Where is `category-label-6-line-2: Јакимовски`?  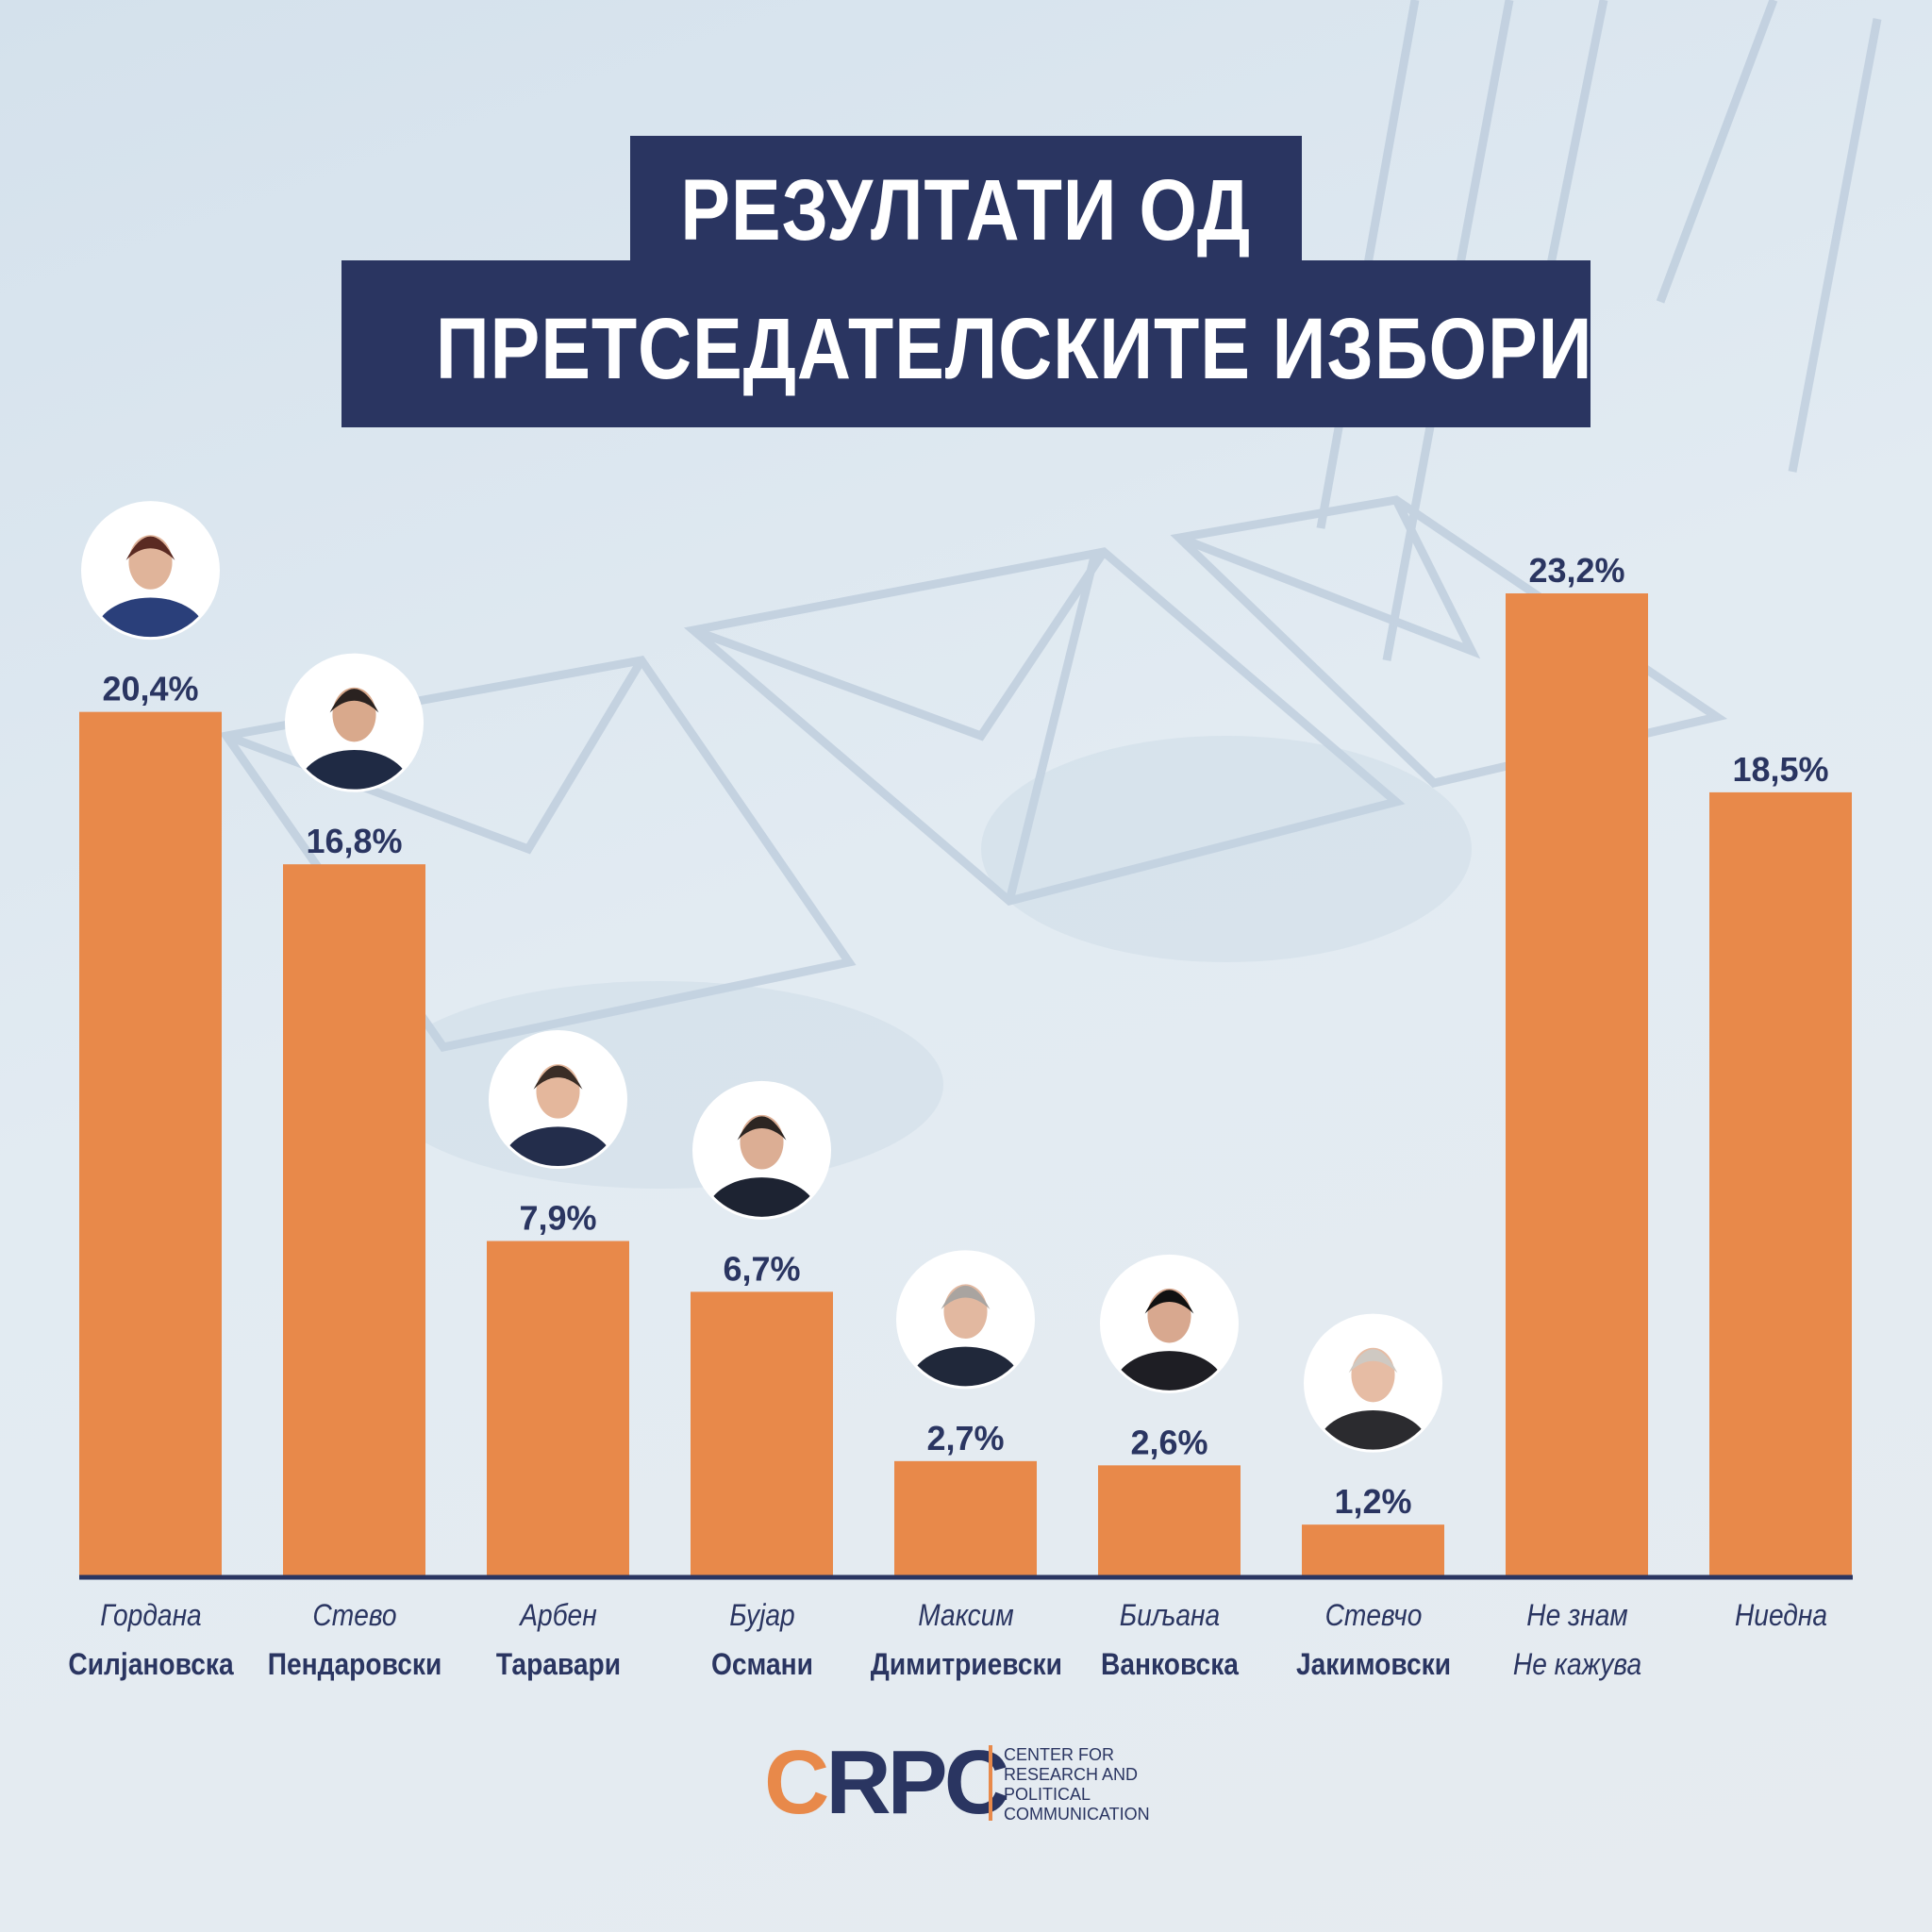 category-label-6-line-2: Јакимовски is located at coordinates (1373, 1664).